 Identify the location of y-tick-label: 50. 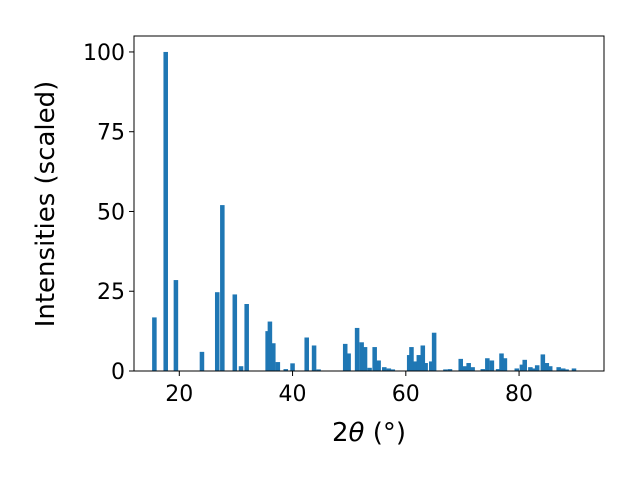
(111, 212).